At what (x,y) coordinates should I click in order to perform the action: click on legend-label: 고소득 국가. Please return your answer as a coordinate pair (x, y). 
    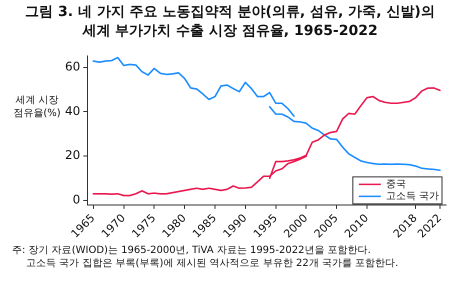
    Looking at the image, I should click on (413, 196).